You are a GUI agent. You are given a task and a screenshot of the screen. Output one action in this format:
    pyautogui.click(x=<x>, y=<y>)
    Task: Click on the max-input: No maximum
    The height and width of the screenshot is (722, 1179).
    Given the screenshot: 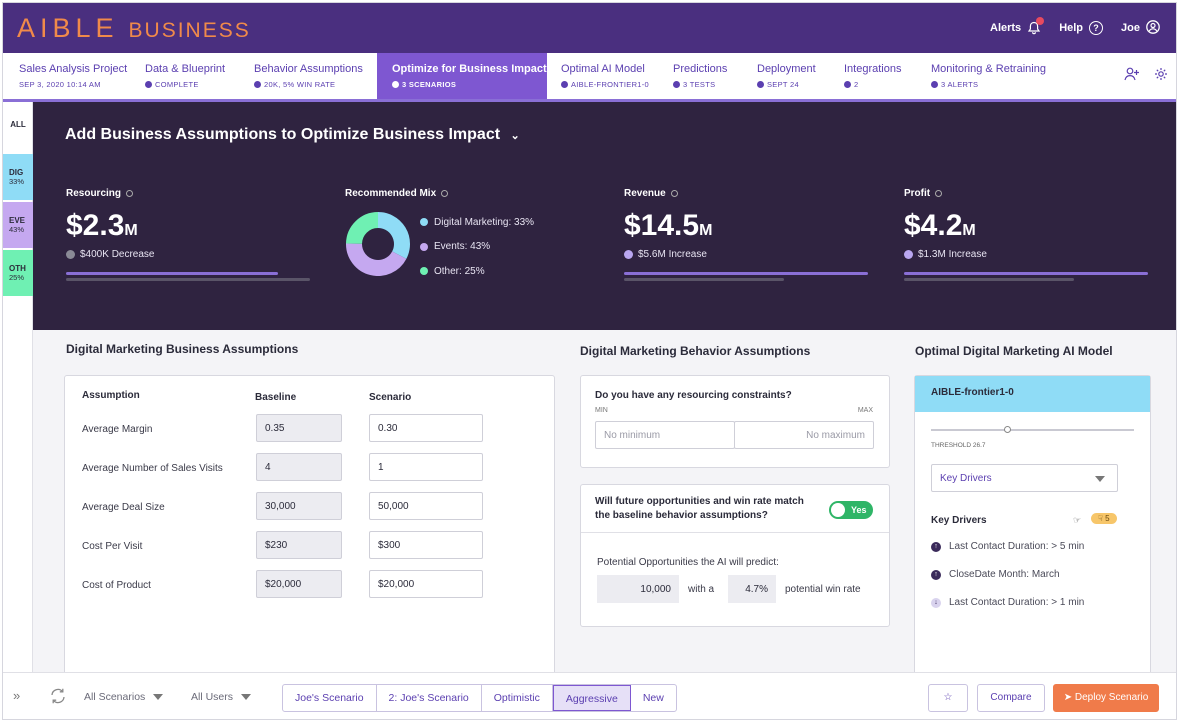 What is the action you would take?
    pyautogui.click(x=804, y=435)
    